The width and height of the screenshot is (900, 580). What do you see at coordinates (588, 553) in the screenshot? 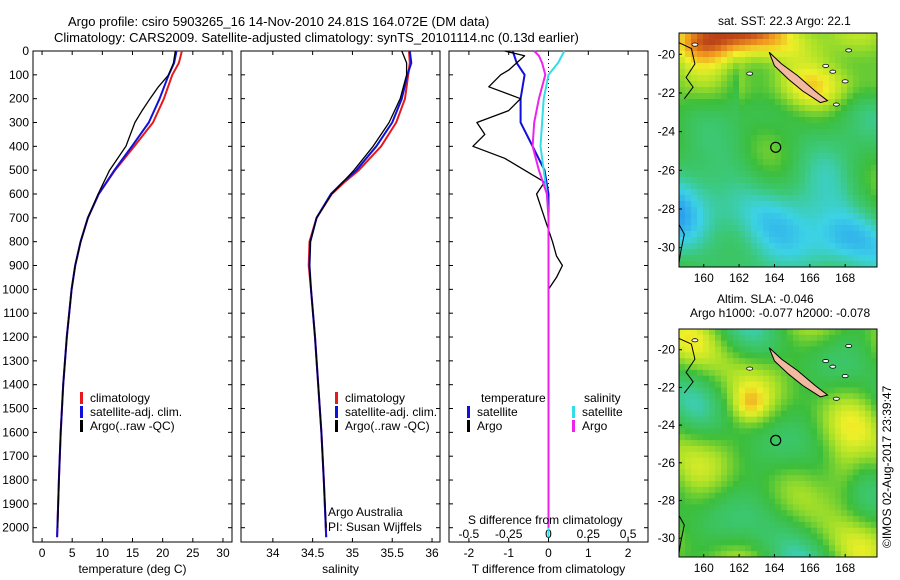
I see `x-tick-label: 1` at bounding box center [588, 553].